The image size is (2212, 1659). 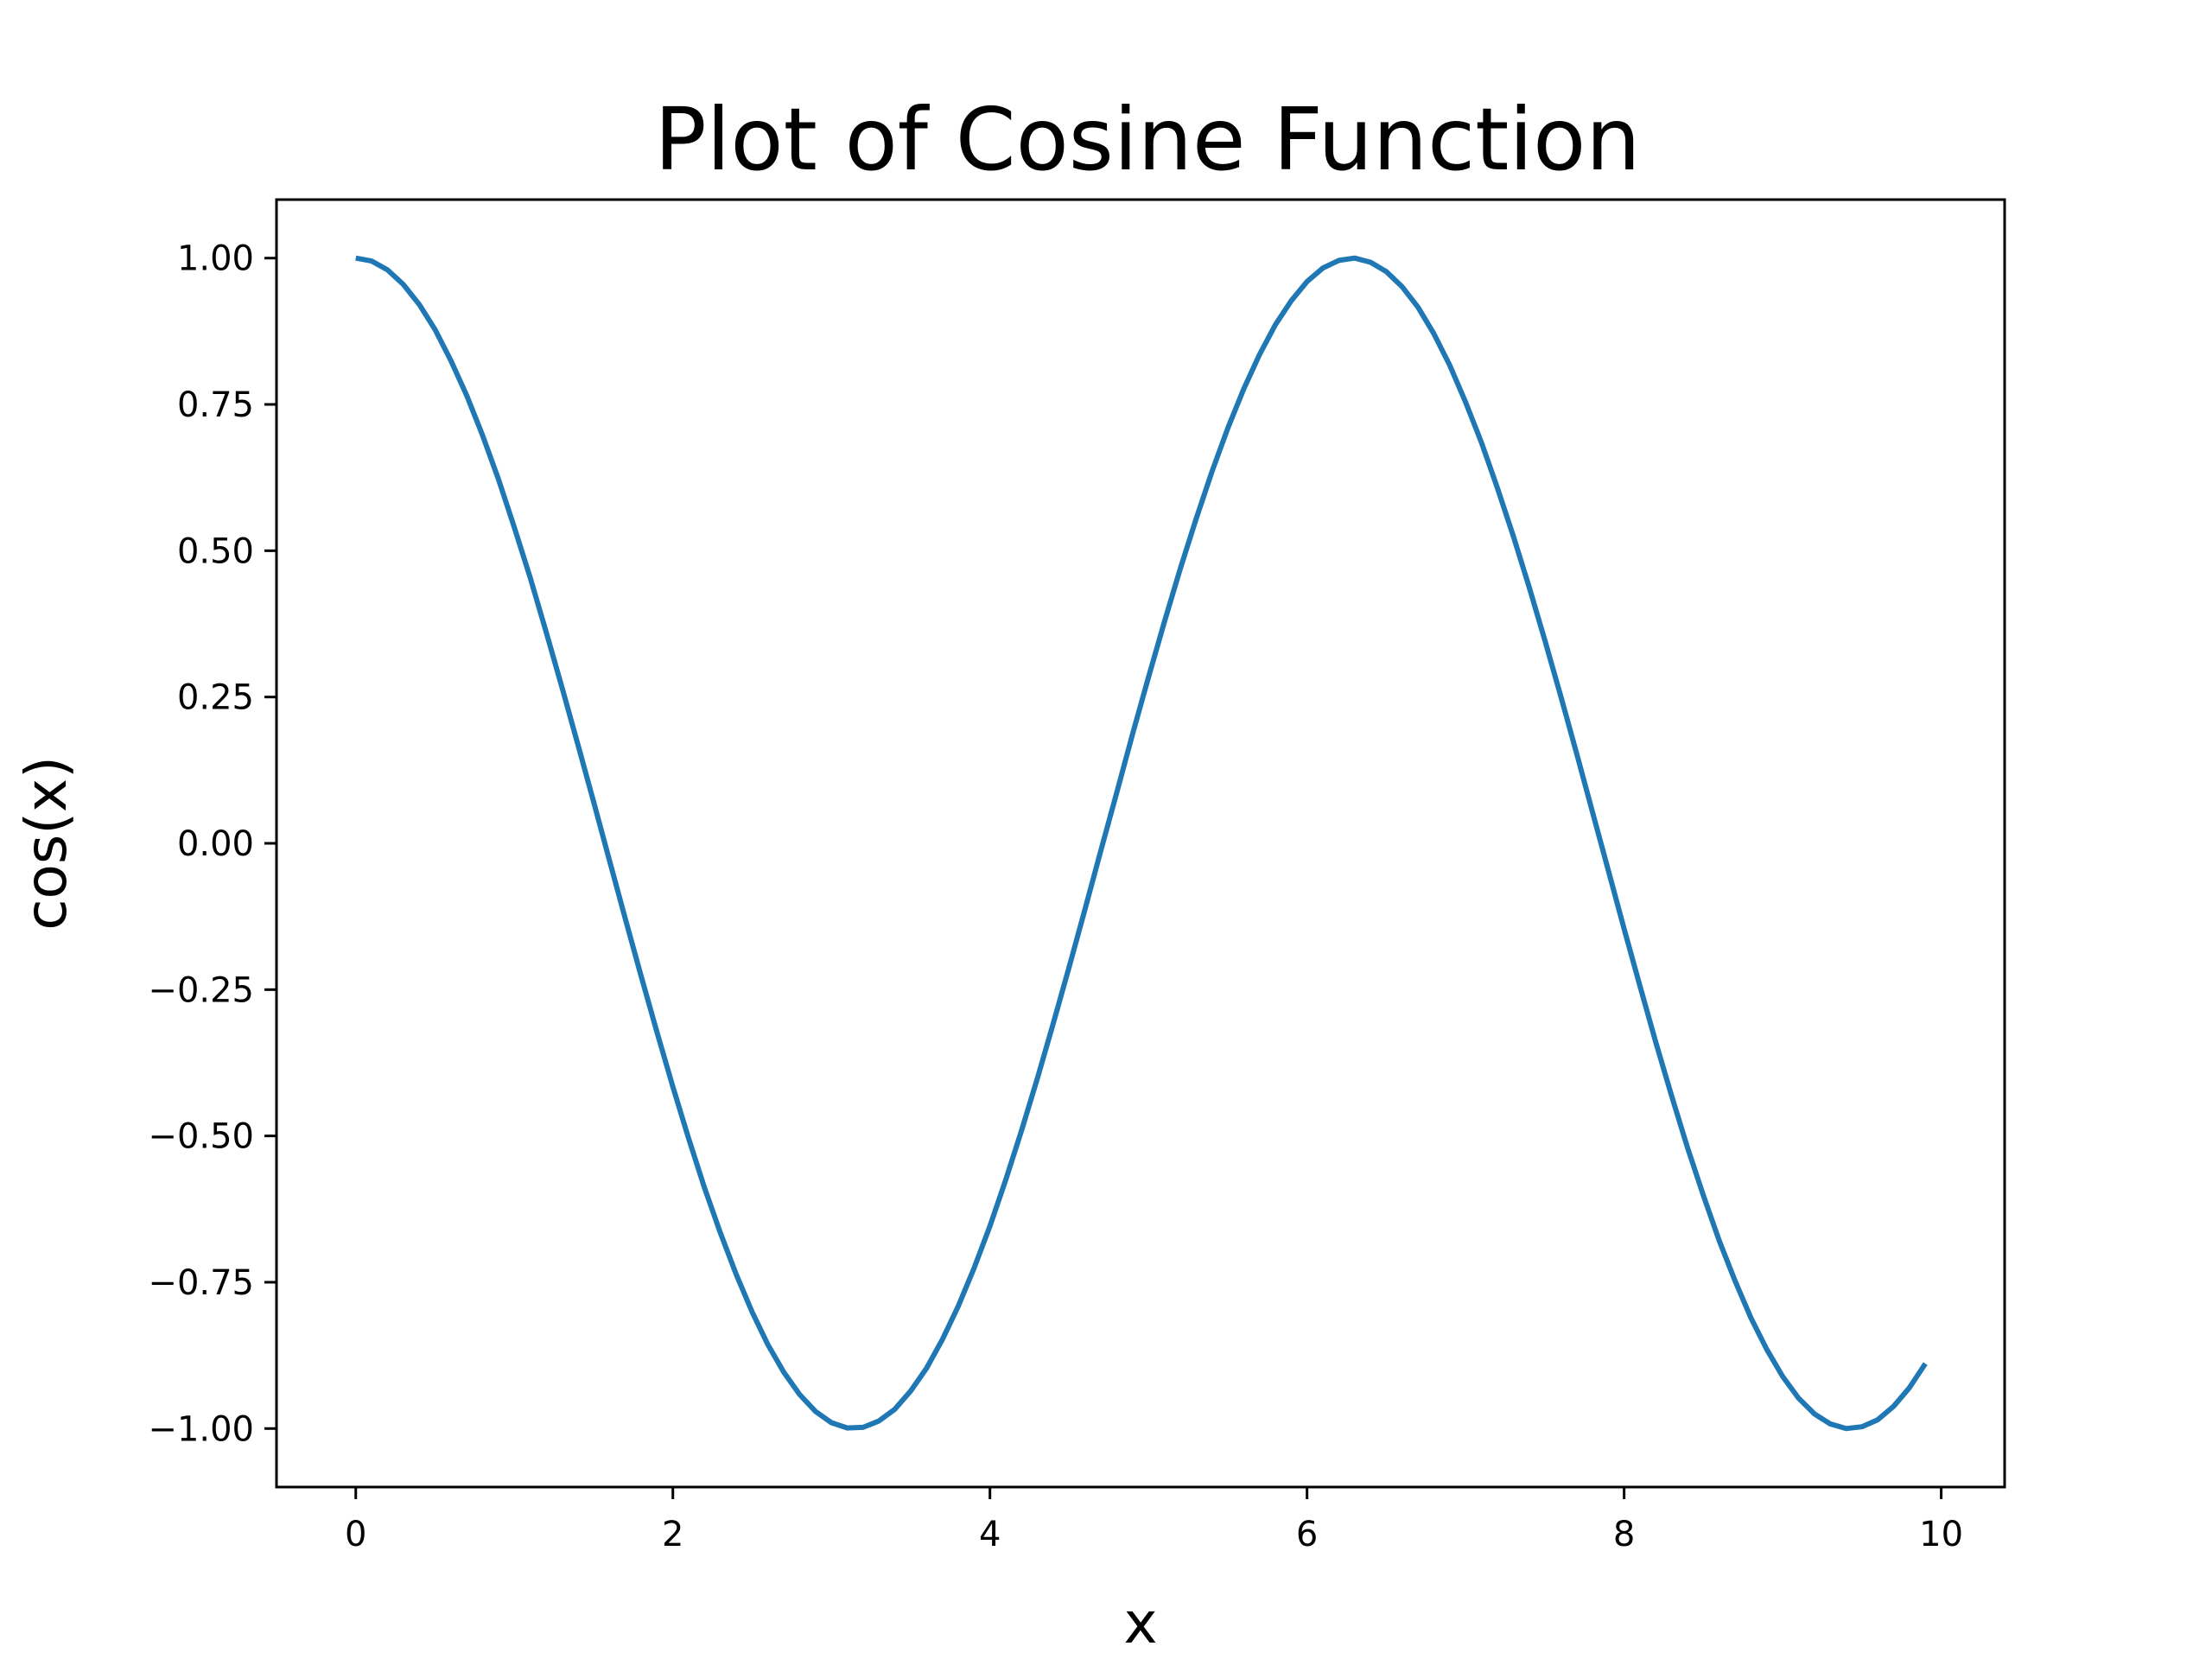 What do you see at coordinates (1140, 1623) in the screenshot?
I see `x-axis-label: x` at bounding box center [1140, 1623].